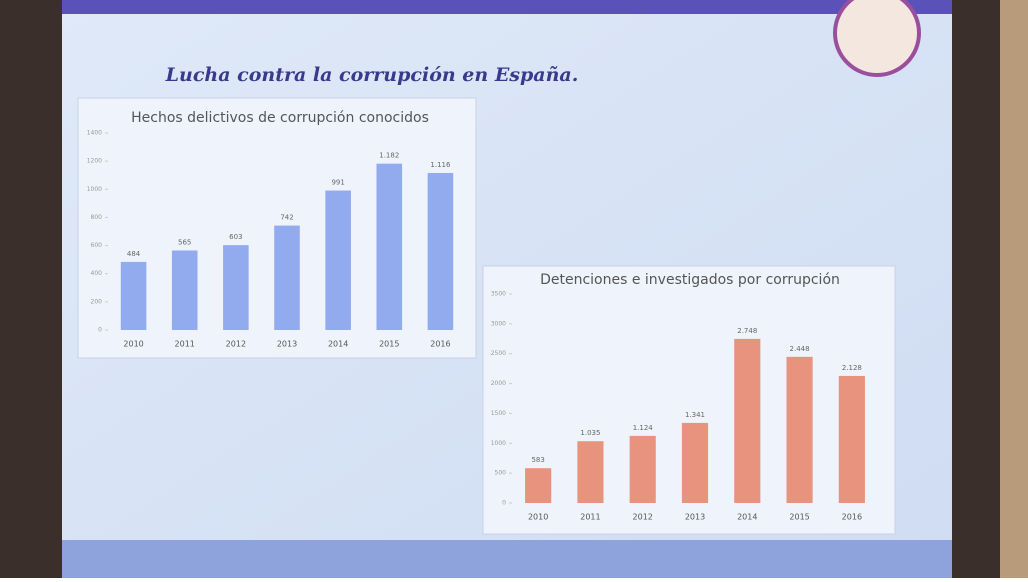  I want to click on slide-footer, so click(507, 559).